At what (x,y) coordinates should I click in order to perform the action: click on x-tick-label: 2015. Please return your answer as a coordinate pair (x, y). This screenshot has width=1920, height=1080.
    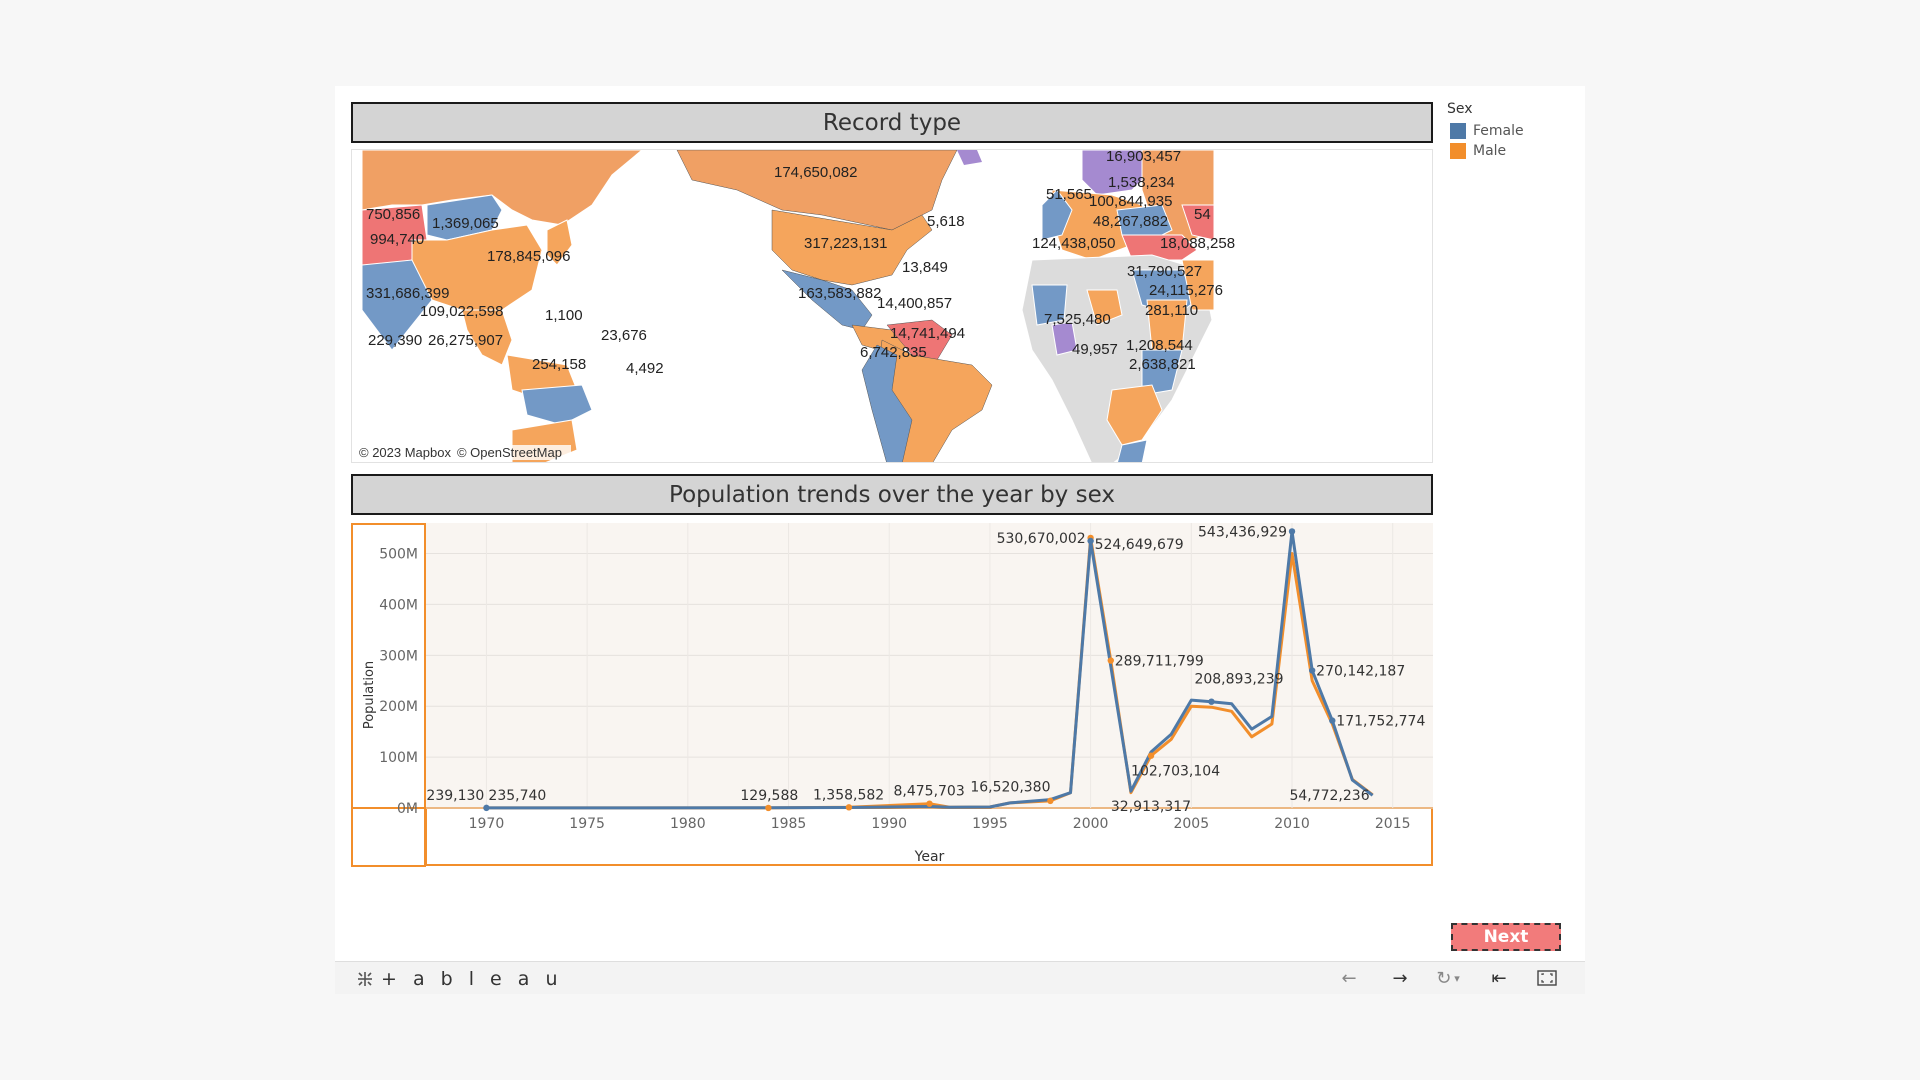
    Looking at the image, I should click on (1393, 824).